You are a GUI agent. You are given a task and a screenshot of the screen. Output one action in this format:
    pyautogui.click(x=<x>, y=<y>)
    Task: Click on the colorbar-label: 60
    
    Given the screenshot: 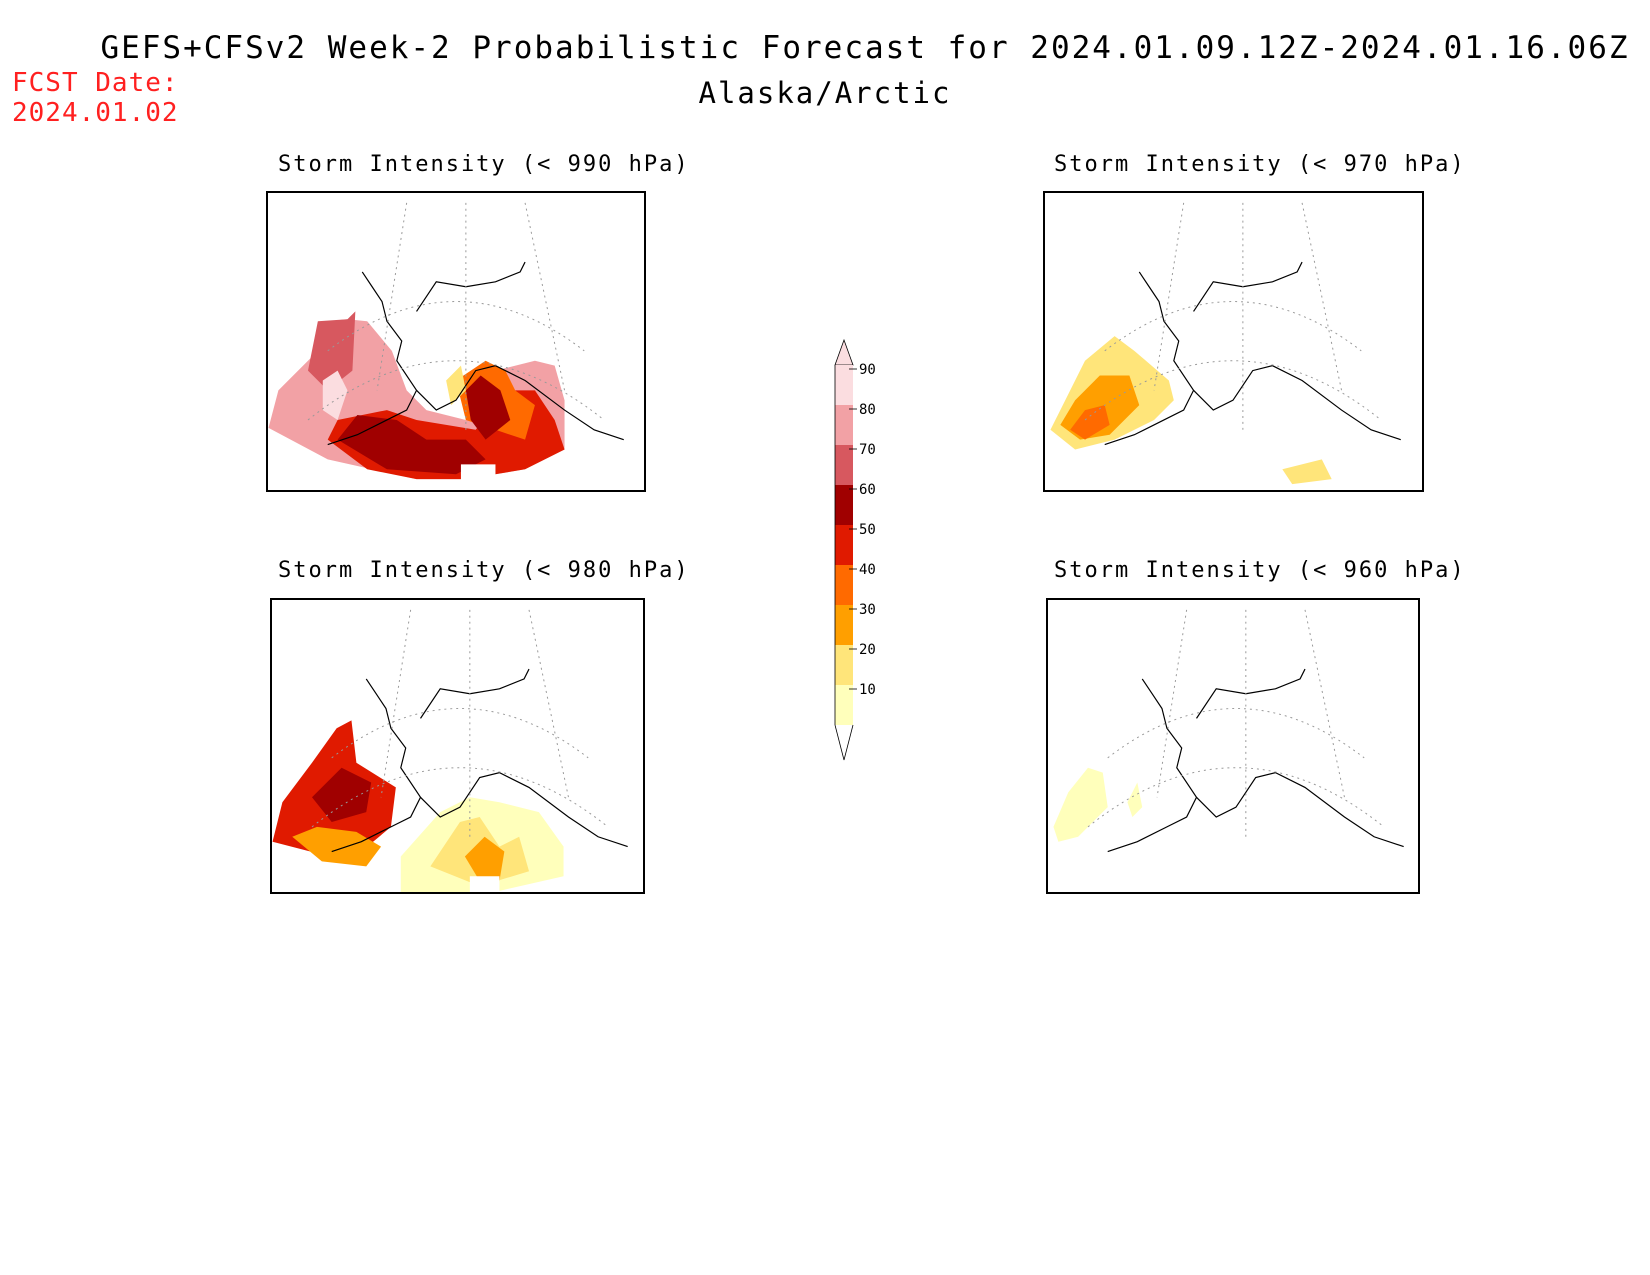 What is the action you would take?
    pyautogui.click(x=867, y=490)
    